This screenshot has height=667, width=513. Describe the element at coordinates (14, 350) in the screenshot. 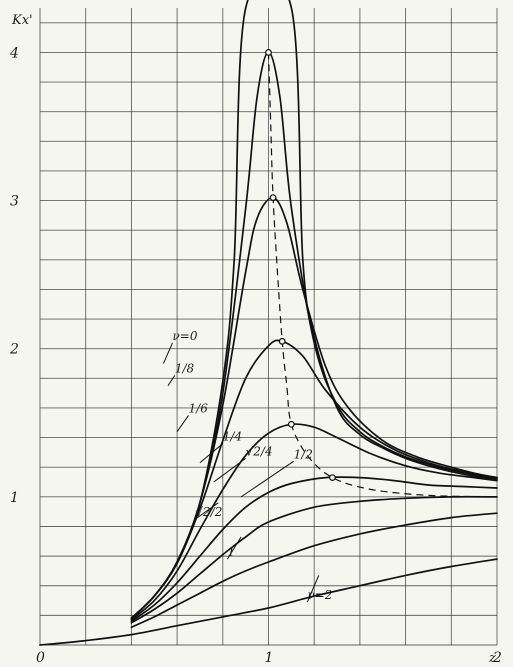

I see `y-tick-label: 2` at that location.